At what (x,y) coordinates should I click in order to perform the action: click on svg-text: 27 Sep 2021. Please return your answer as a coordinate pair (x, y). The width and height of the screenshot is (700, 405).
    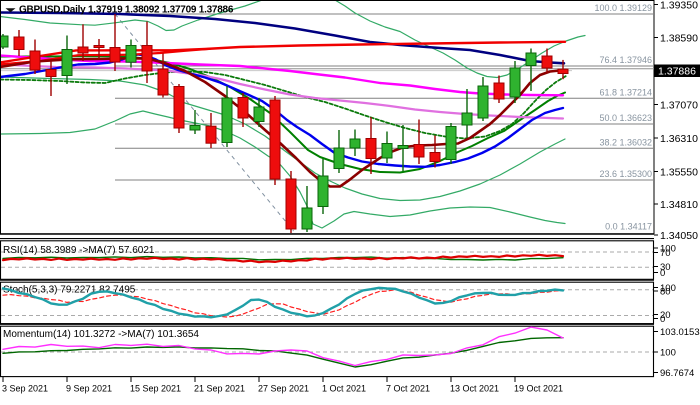
    Looking at the image, I should click on (283, 389).